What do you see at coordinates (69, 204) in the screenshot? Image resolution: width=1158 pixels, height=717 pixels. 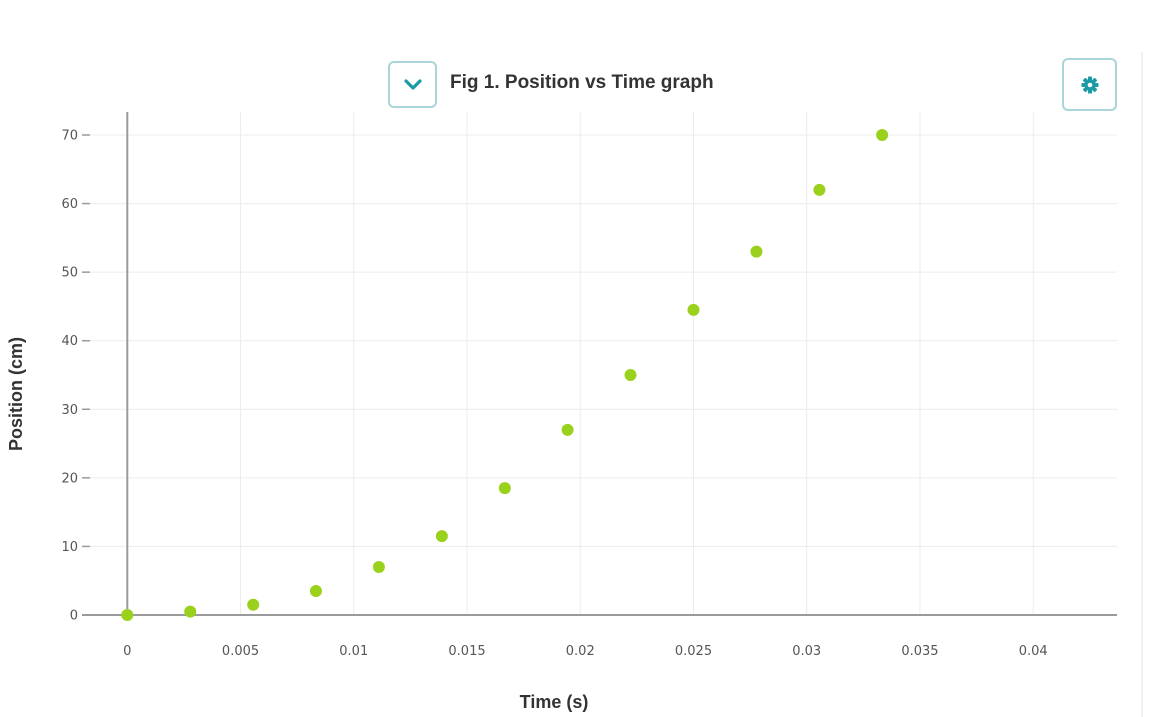 I see `y-tick-label: 60` at bounding box center [69, 204].